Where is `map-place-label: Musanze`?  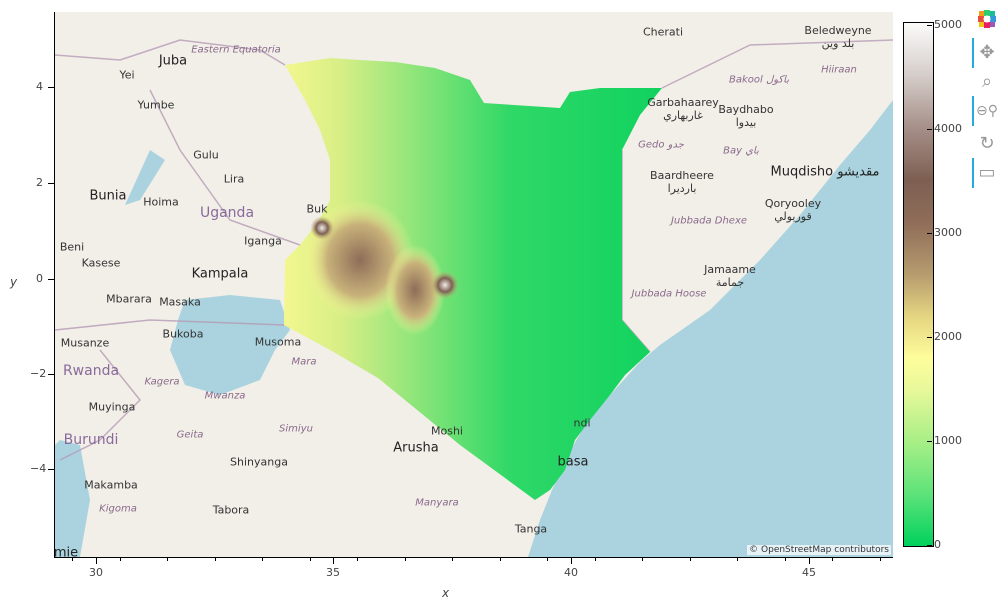
map-place-label: Musanze is located at coordinates (85, 343).